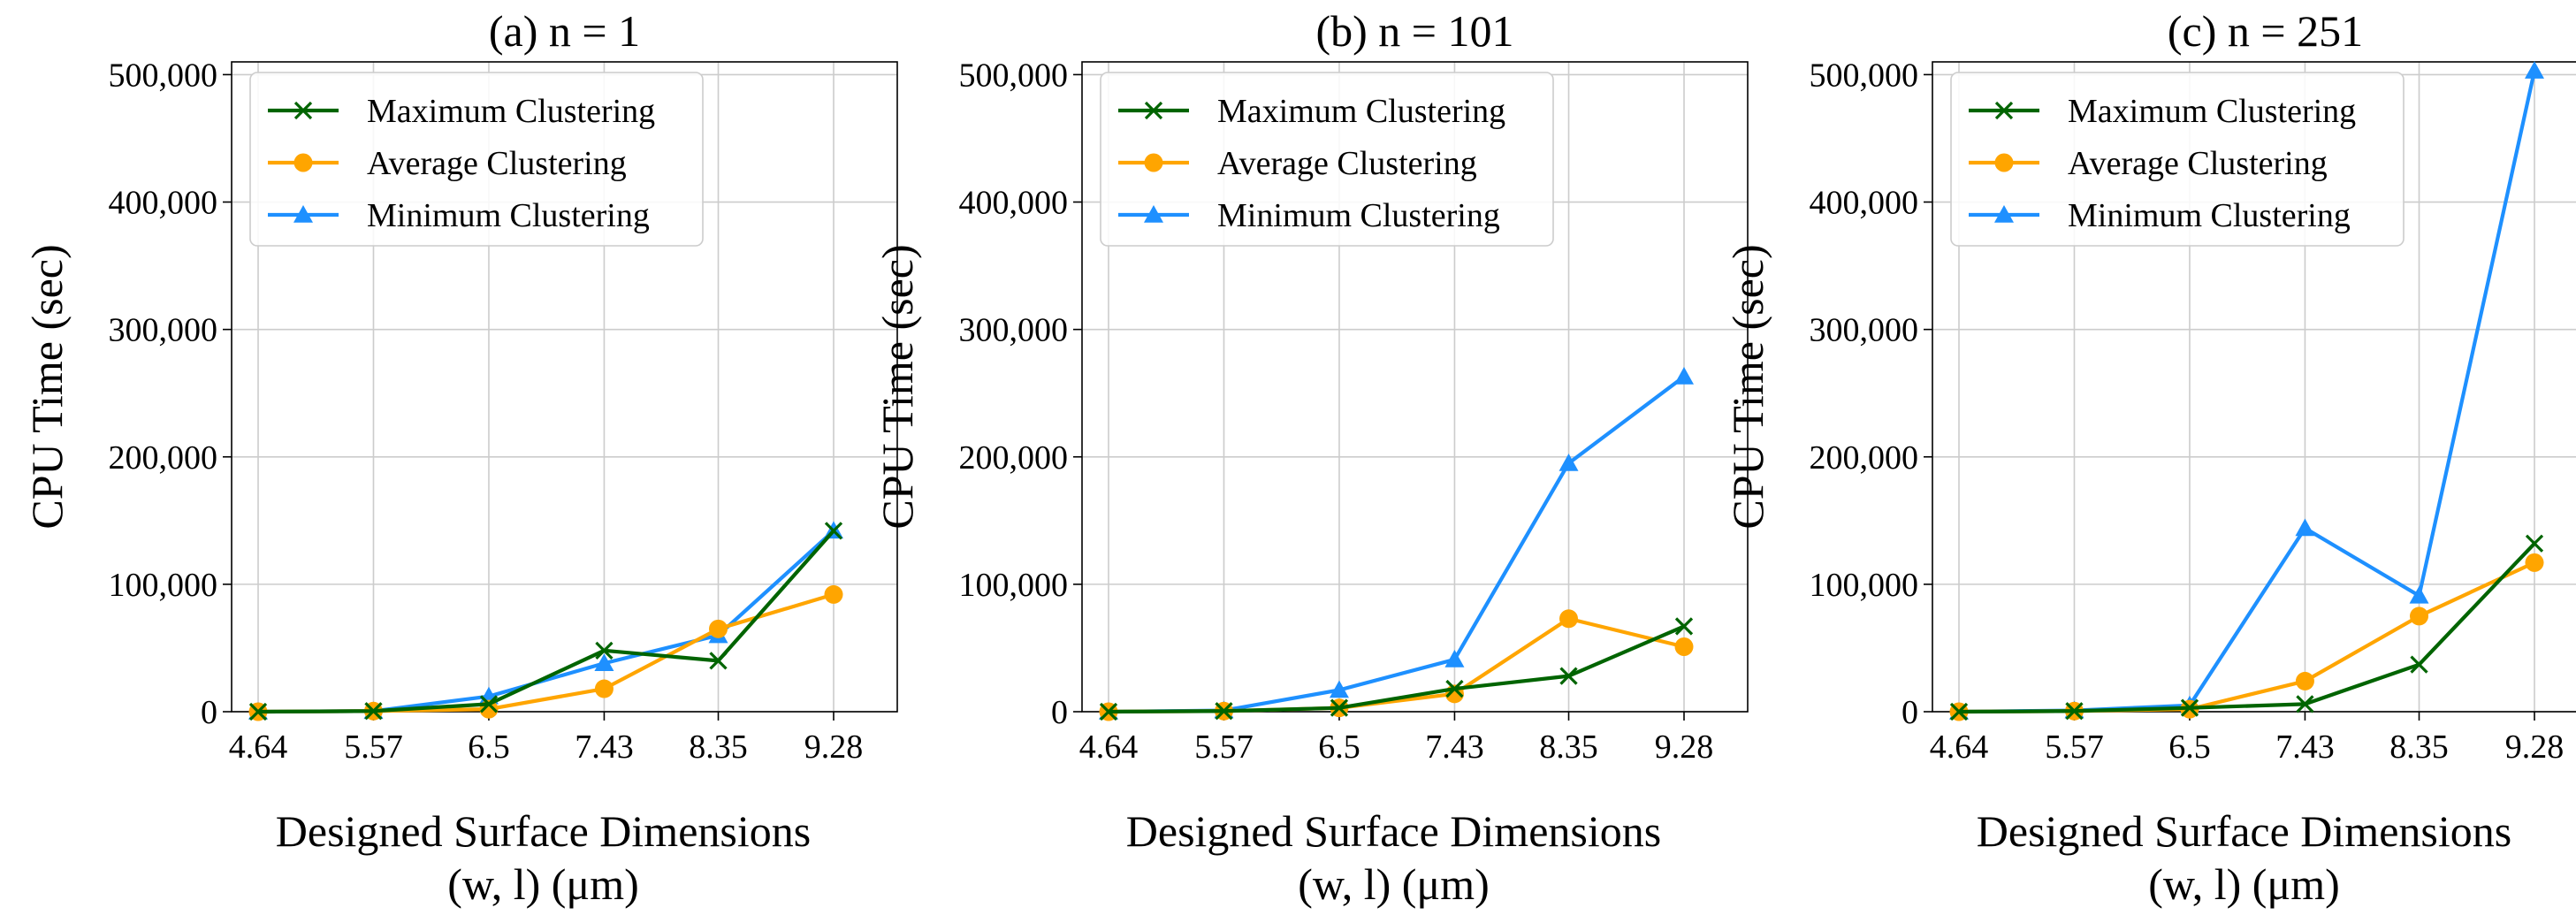 Image resolution: width=2576 pixels, height=923 pixels. I want to click on x-axis-label-line1: Designed Surface Dimensions, so click(543, 831).